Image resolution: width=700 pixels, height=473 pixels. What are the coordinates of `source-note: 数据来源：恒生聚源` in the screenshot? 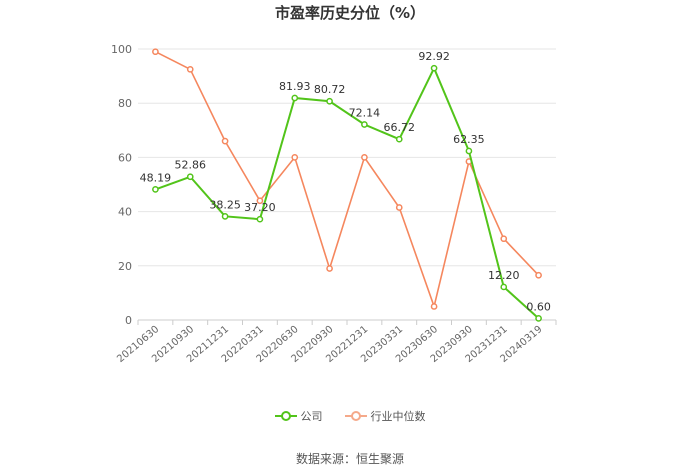 It's located at (349, 459).